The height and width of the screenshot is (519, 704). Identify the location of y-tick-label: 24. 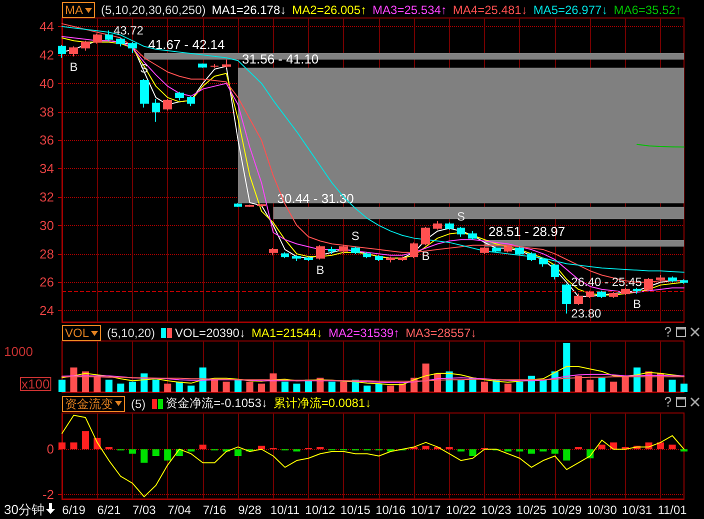
(47, 310).